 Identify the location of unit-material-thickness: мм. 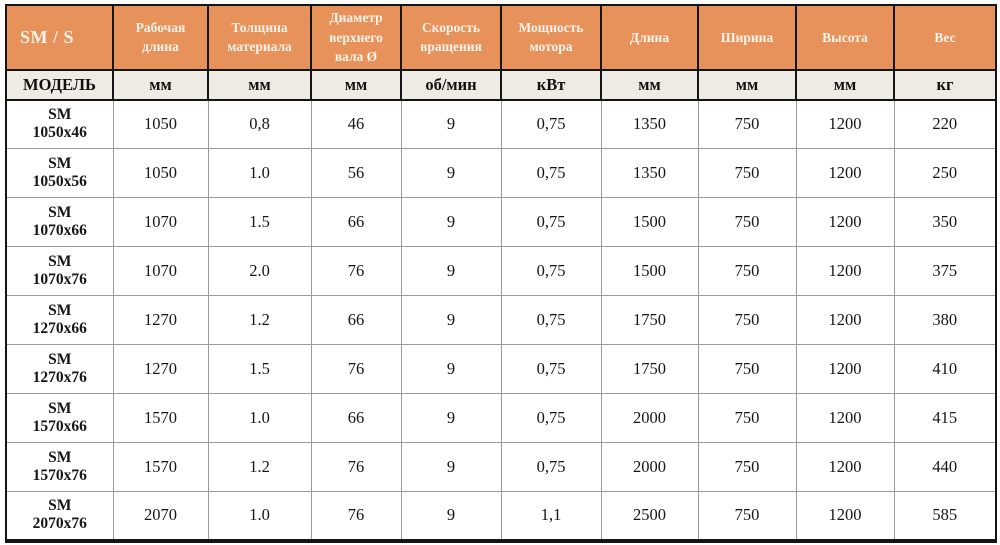
(259, 84).